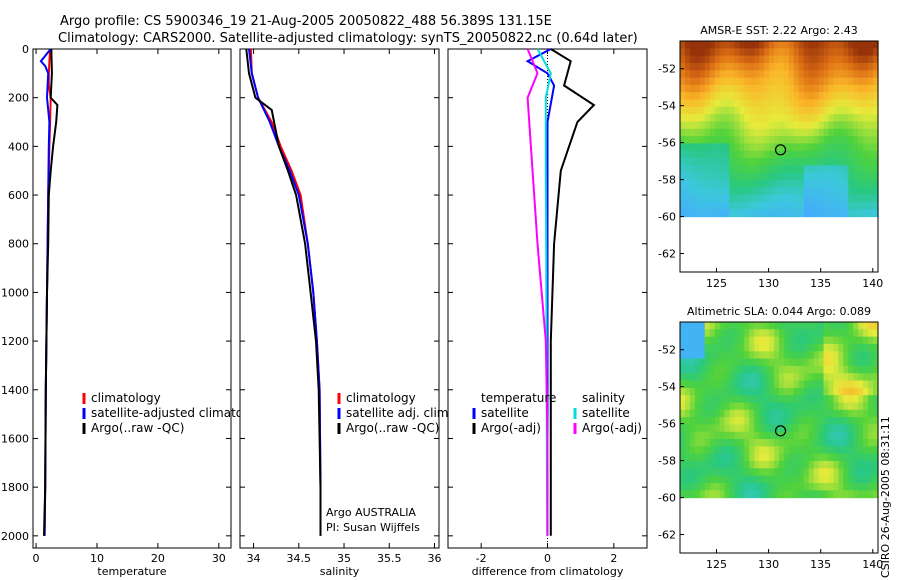  What do you see at coordinates (606, 413) in the screenshot?
I see `legend-entry: satellite` at bounding box center [606, 413].